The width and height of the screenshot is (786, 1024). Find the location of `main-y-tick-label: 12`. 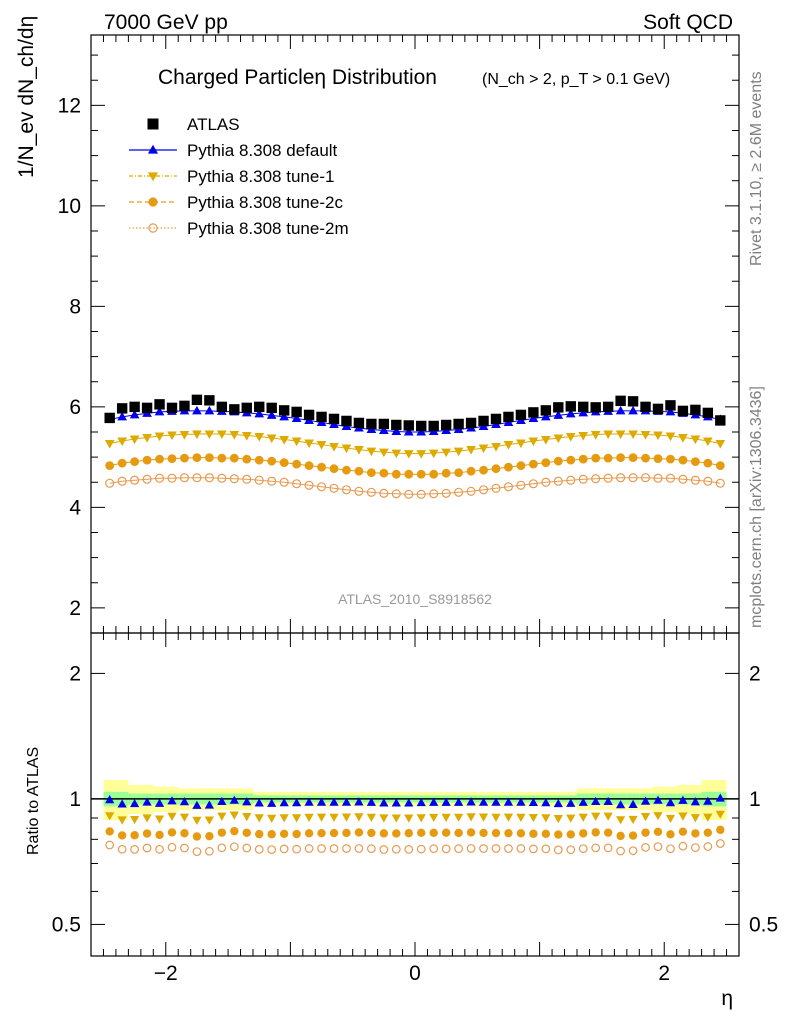

main-y-tick-label: 12 is located at coordinates (69, 105).